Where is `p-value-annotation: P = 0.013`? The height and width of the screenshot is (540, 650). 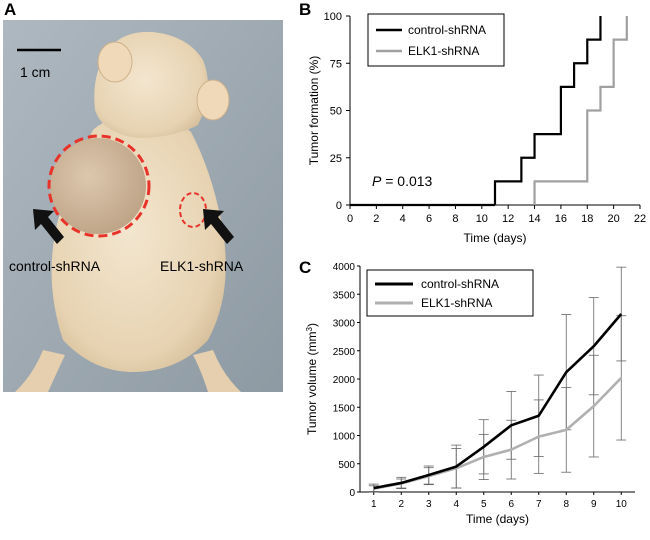 p-value-annotation: P = 0.013 is located at coordinates (402, 181).